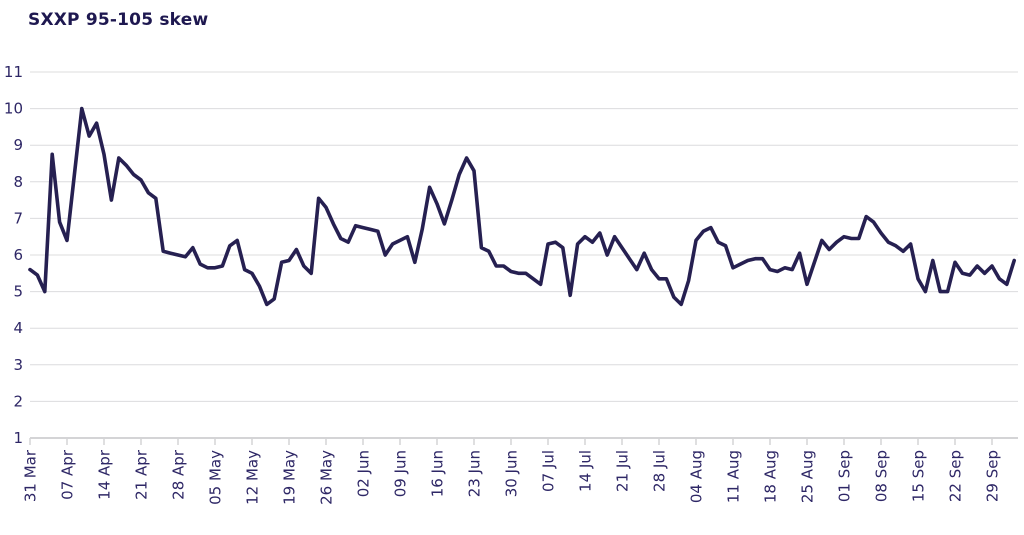 This screenshot has height=535, width=1024. I want to click on x-tick-label: 28 Jul, so click(660, 471).